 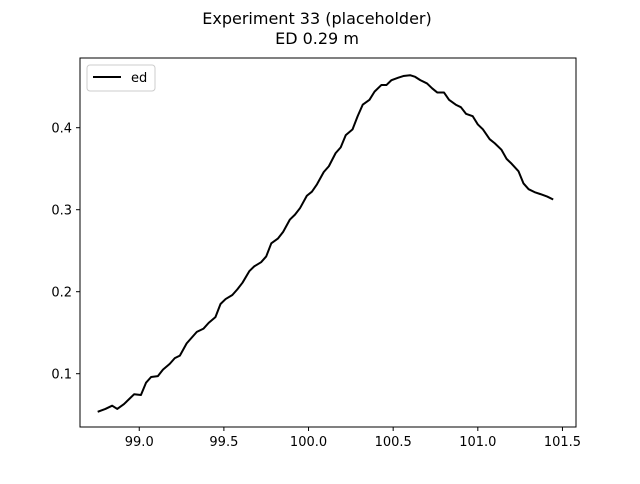 What do you see at coordinates (61, 211) in the screenshot?
I see `y-tick-label: 0.3` at bounding box center [61, 211].